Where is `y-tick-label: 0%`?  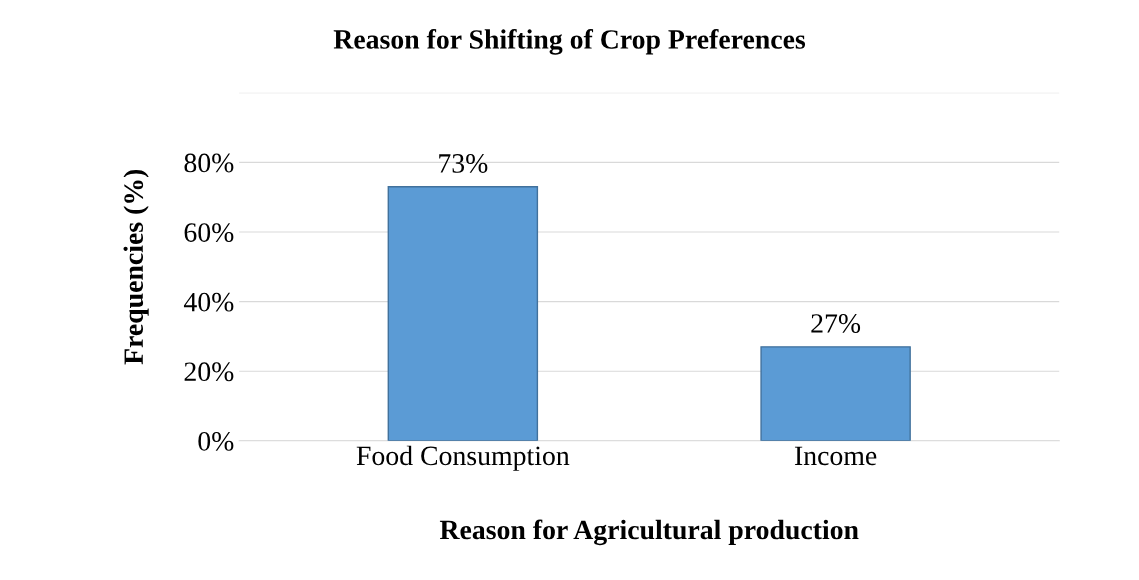
y-tick-label: 0% is located at coordinates (216, 441).